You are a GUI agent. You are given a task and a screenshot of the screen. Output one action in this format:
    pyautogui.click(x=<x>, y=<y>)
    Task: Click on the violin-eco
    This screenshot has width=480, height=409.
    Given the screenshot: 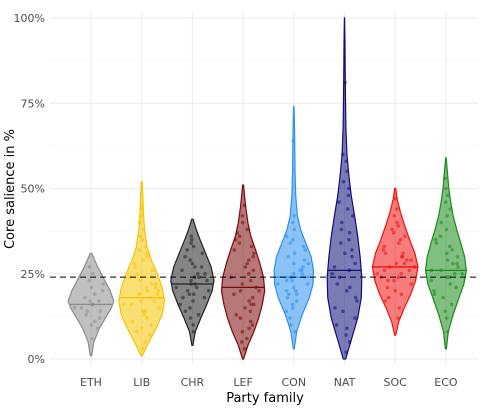 What is the action you would take?
    pyautogui.click(x=445, y=253)
    